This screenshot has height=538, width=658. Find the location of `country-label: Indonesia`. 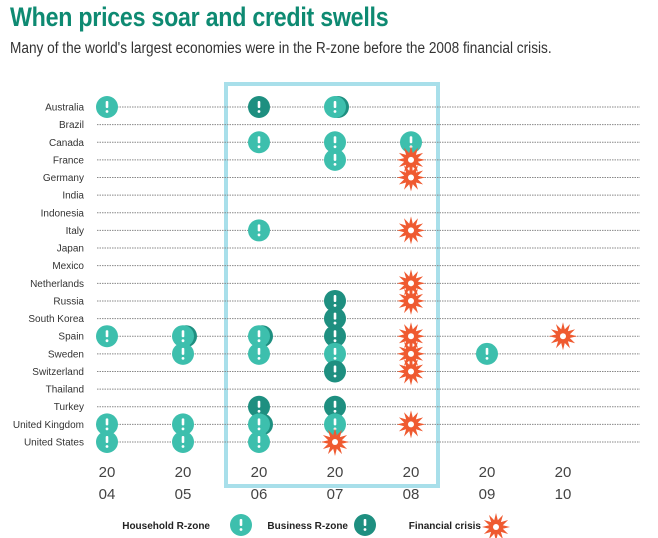

country-label: Indonesia is located at coordinates (63, 213).